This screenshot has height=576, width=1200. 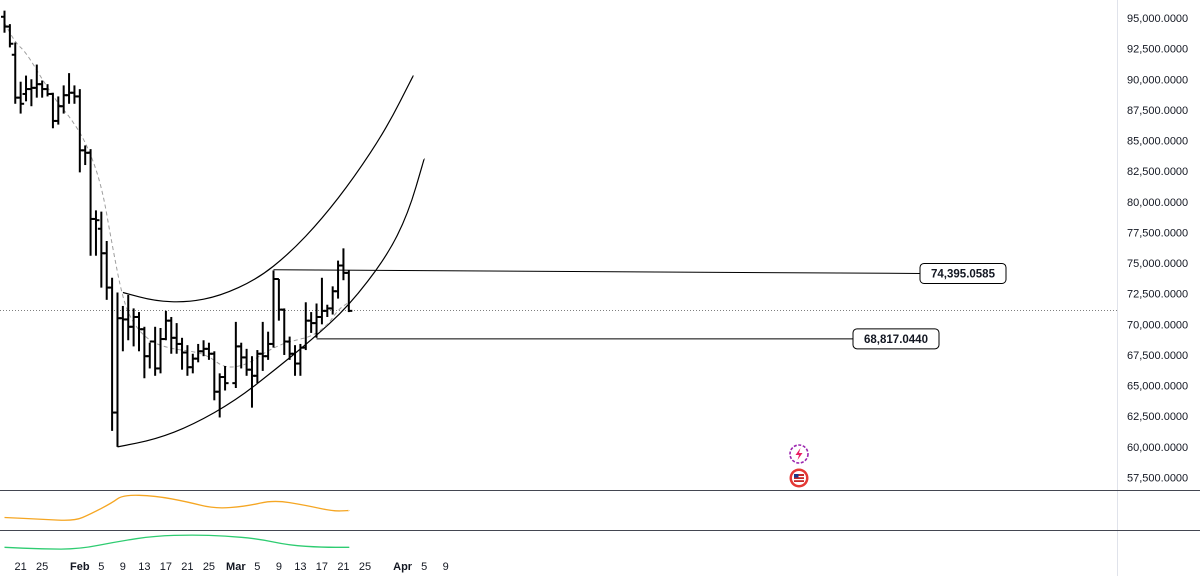 What do you see at coordinates (896, 340) in the screenshot?
I see `annotation-label: 68,817.0440` at bounding box center [896, 340].